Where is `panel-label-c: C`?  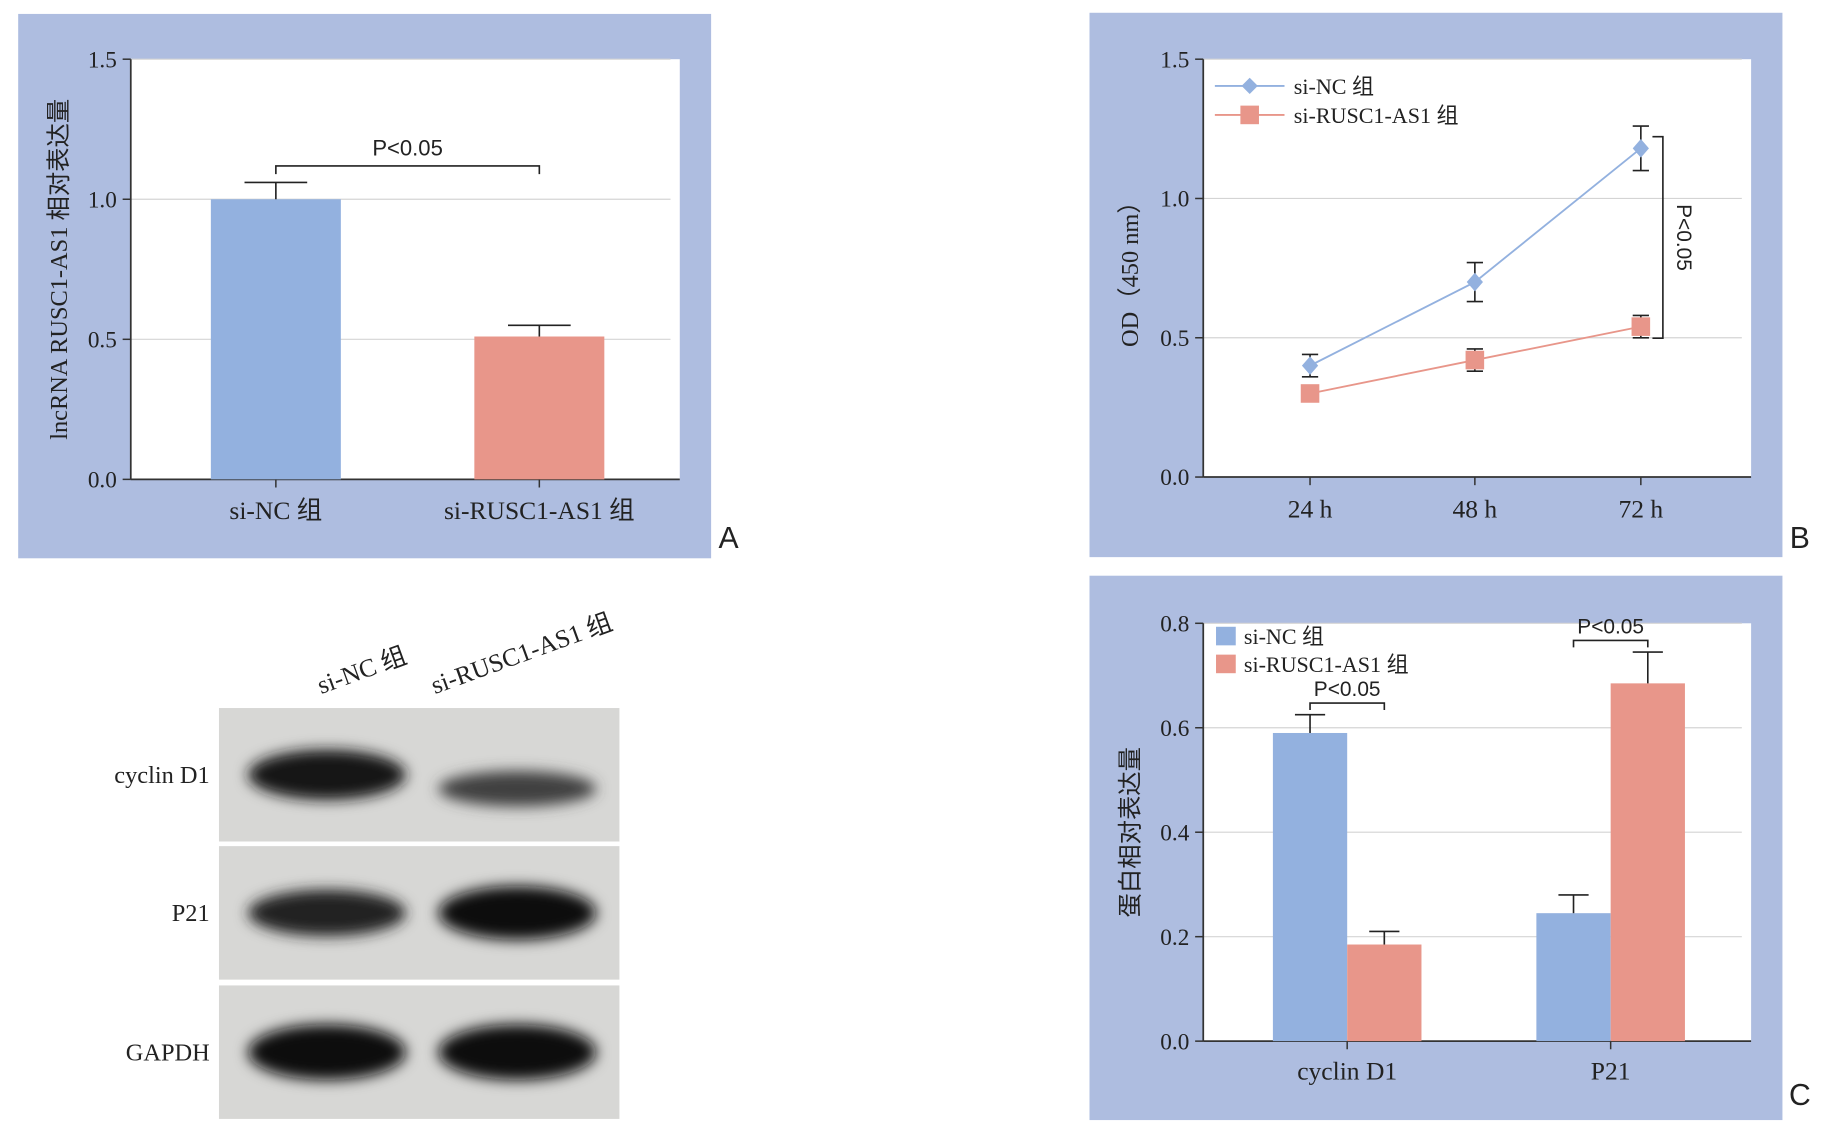 panel-label-c: C is located at coordinates (1800, 1095).